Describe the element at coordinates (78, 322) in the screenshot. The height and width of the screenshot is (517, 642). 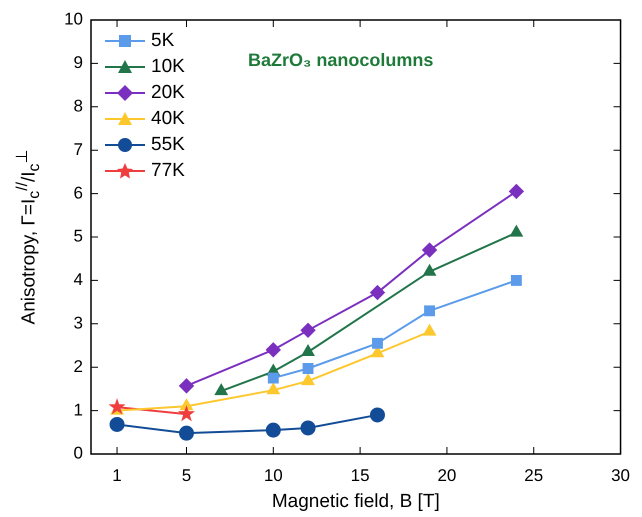
I see `y-tick-label: 3` at that location.